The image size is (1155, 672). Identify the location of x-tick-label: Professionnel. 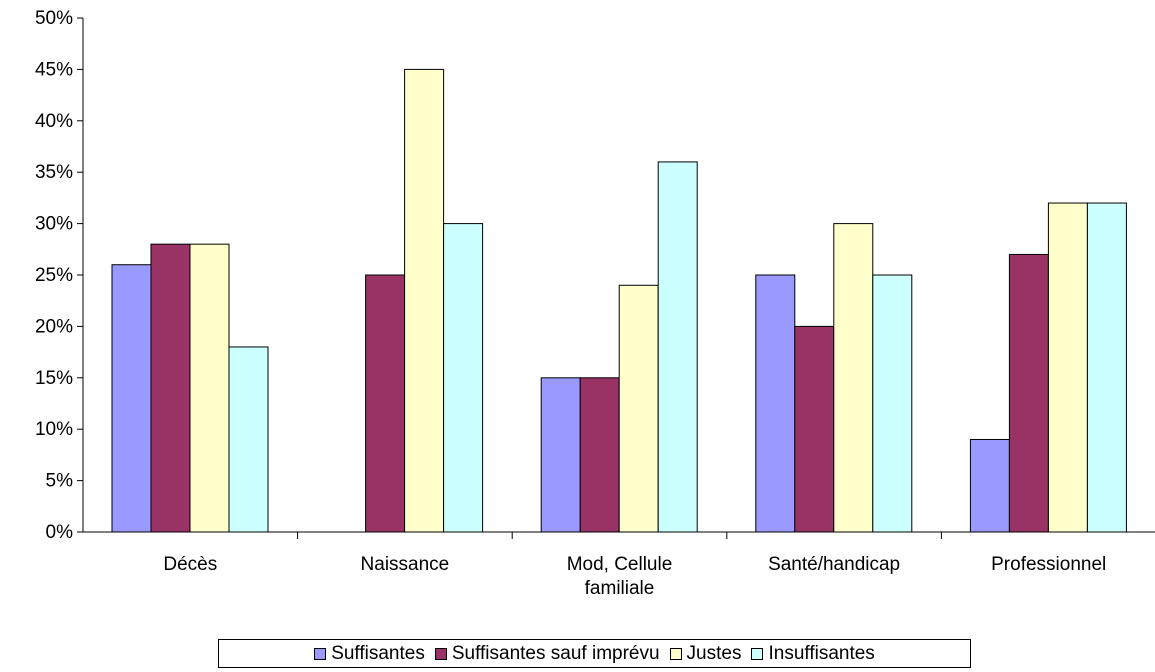
(1048, 564).